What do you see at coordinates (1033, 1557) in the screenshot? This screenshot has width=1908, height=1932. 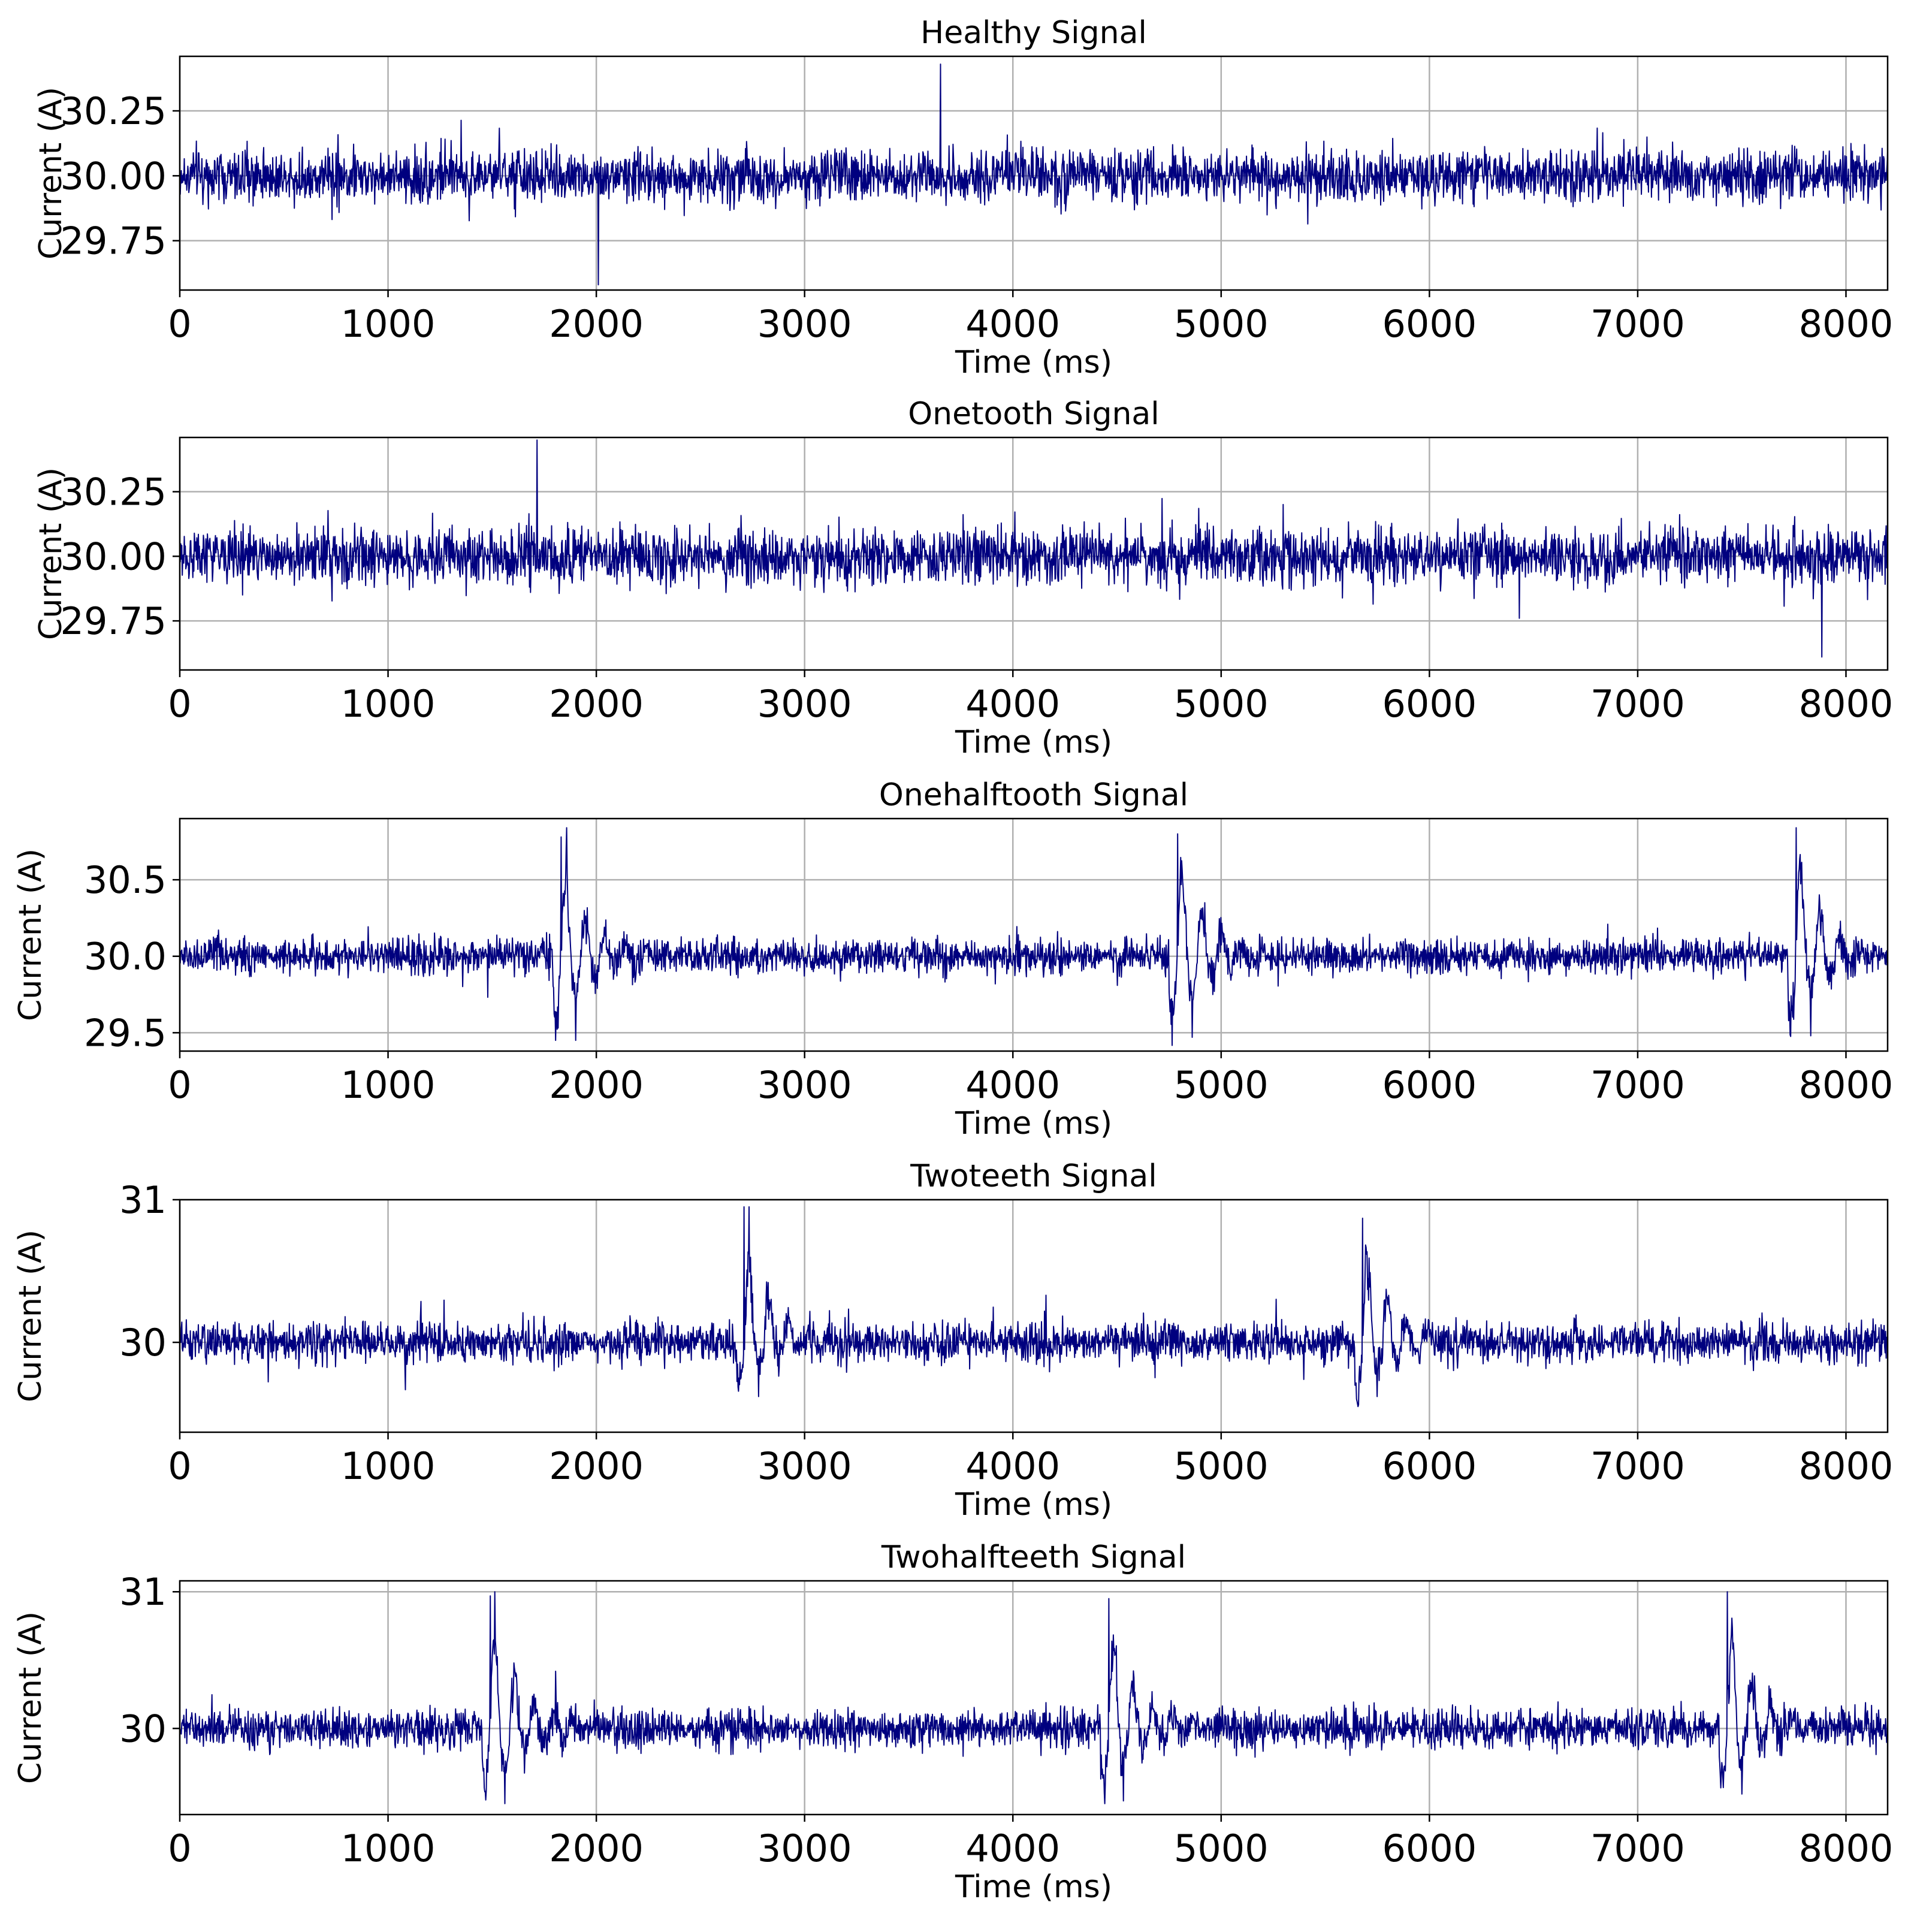 I see `chart-title: Twohalfteeth Signal` at bounding box center [1033, 1557].